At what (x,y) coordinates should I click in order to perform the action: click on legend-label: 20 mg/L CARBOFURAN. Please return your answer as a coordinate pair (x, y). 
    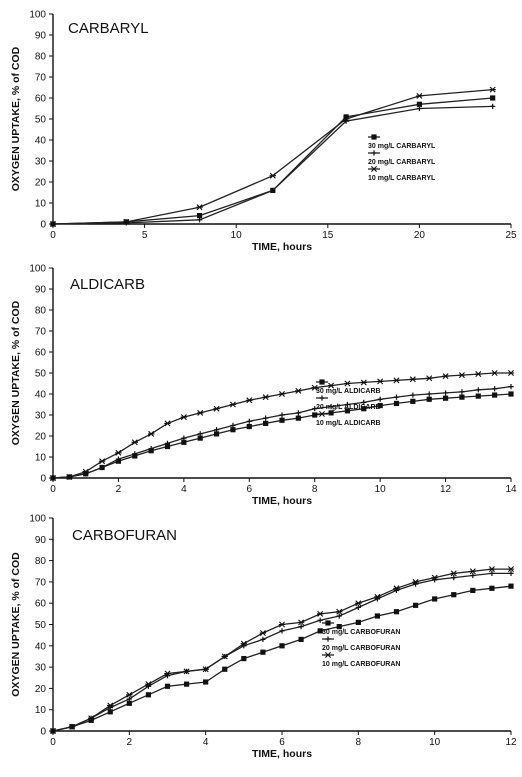
    Looking at the image, I should click on (361, 648).